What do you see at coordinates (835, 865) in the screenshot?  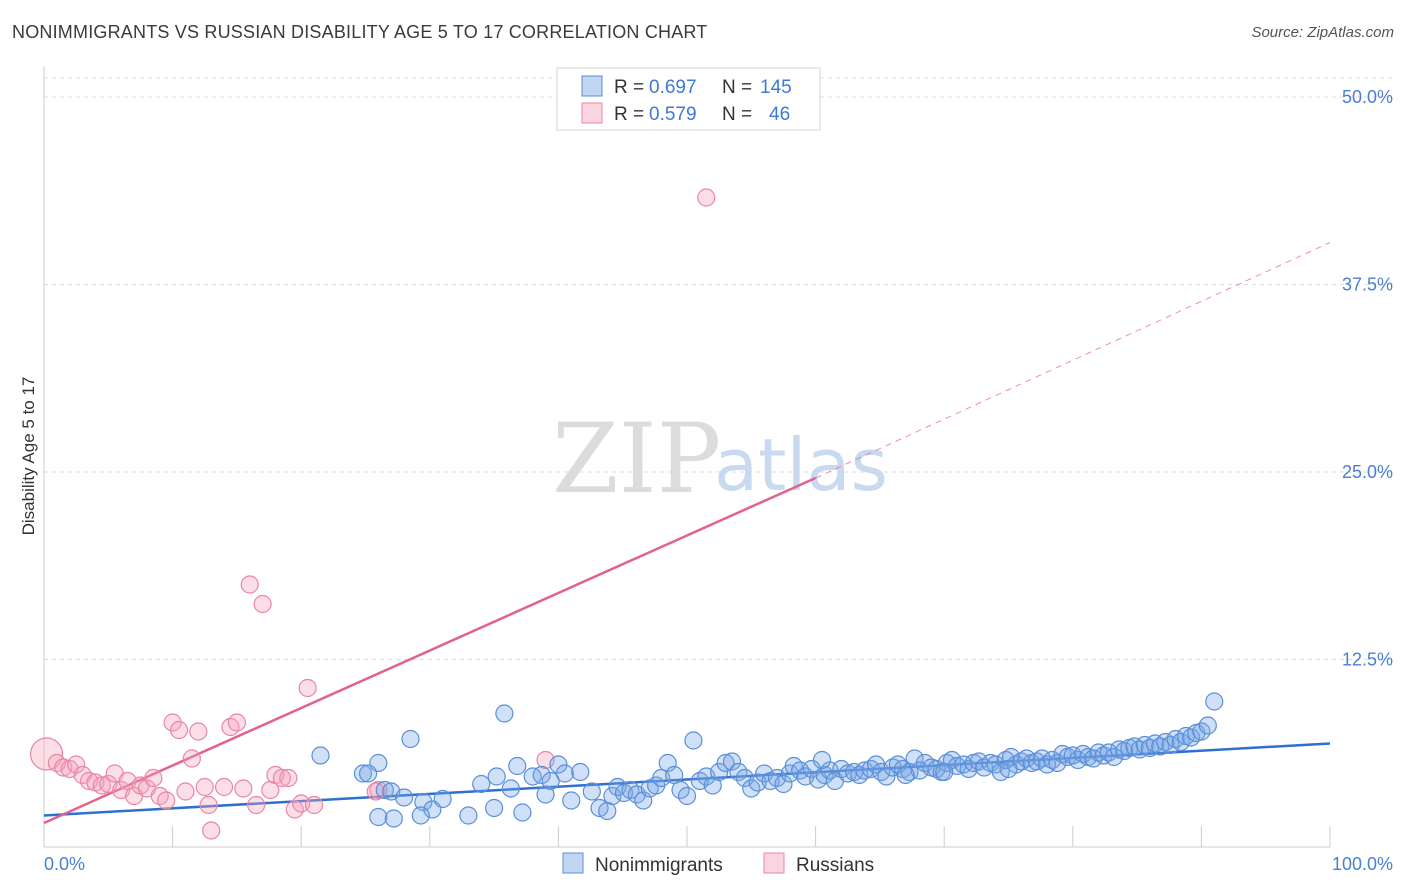 I see `bottom-legend-russians: Russians` at bounding box center [835, 865].